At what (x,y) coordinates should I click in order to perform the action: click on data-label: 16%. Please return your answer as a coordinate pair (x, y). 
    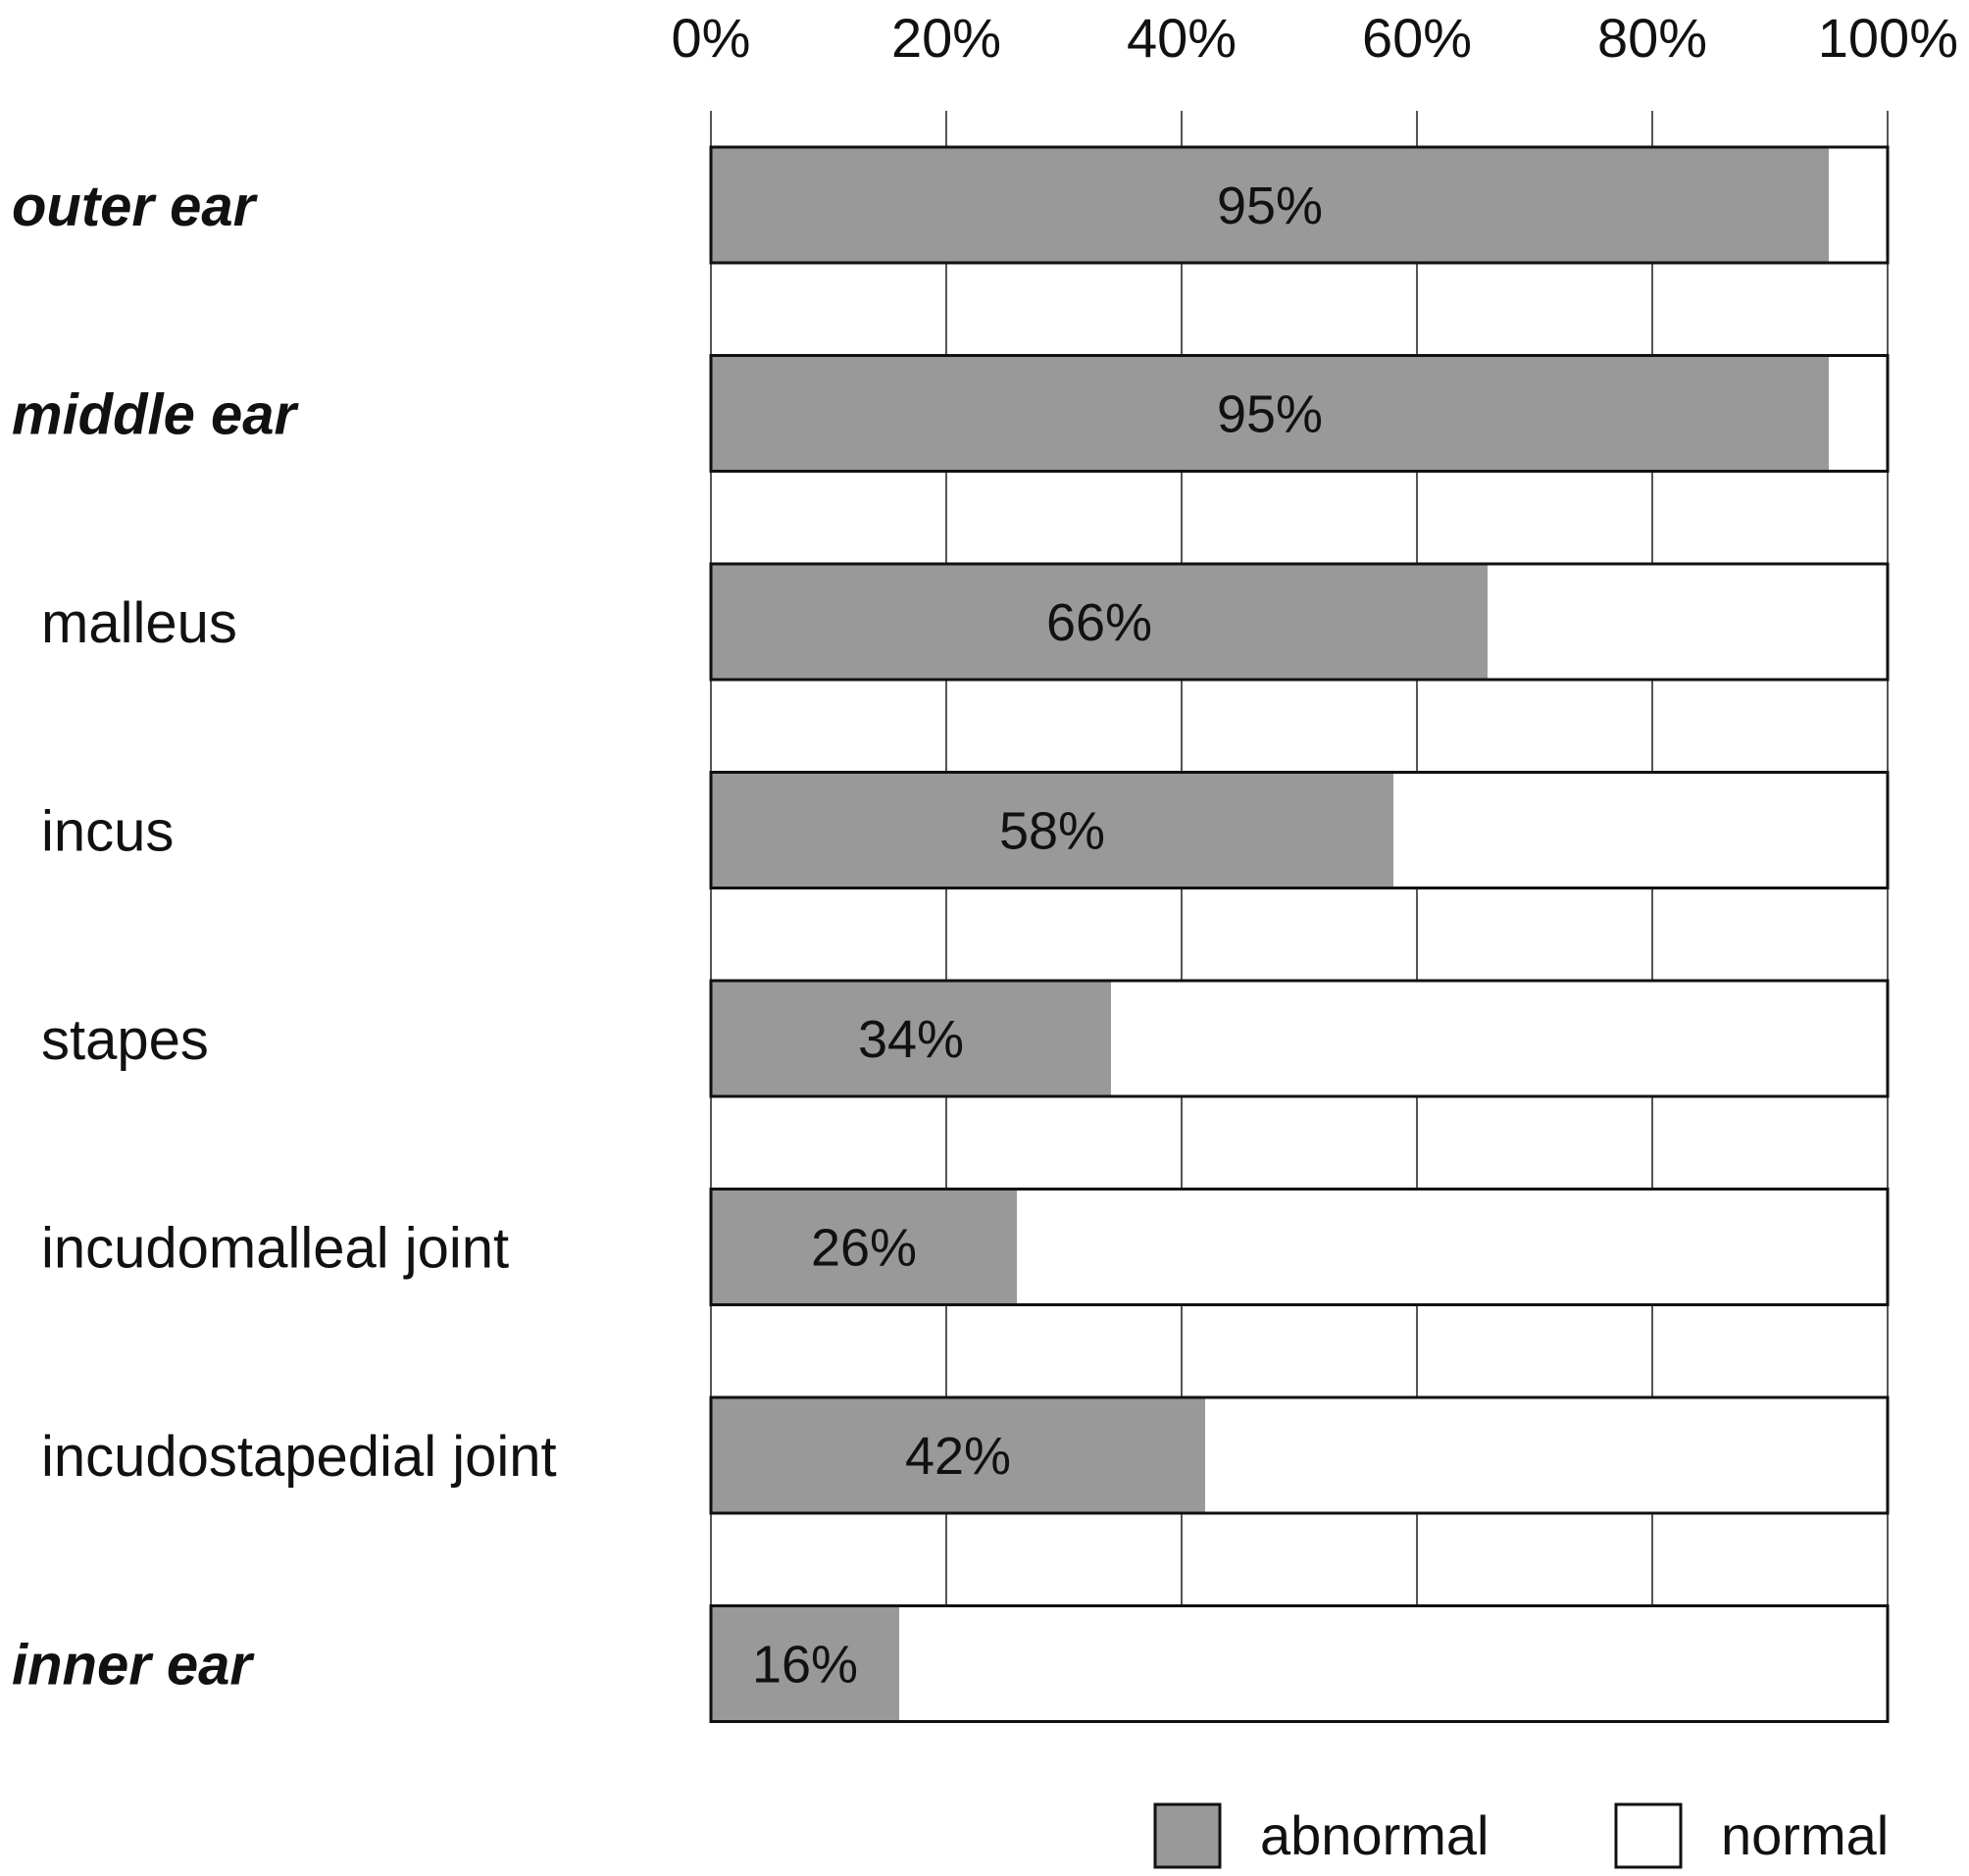
    Looking at the image, I should click on (805, 1665).